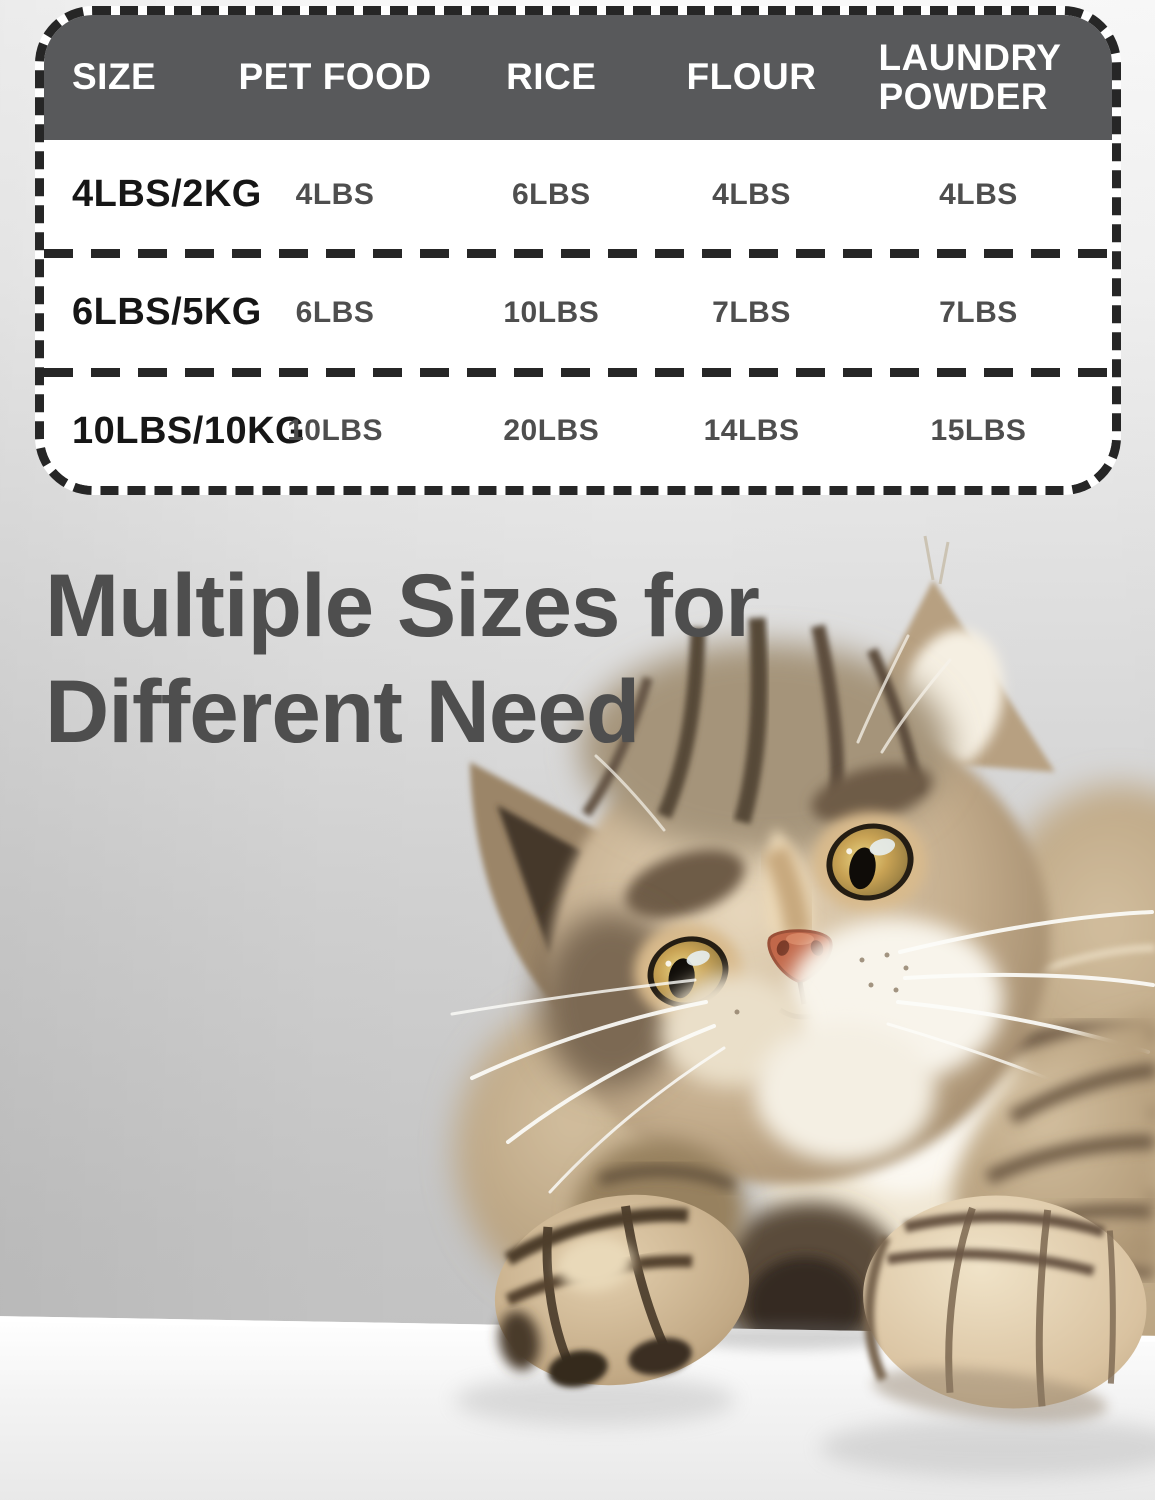 This screenshot has width=1155, height=1500. I want to click on table-row-6lbs: 6LBS/5KG 6LBS 10LBS 7LBS 7LBS, so click(578, 313).